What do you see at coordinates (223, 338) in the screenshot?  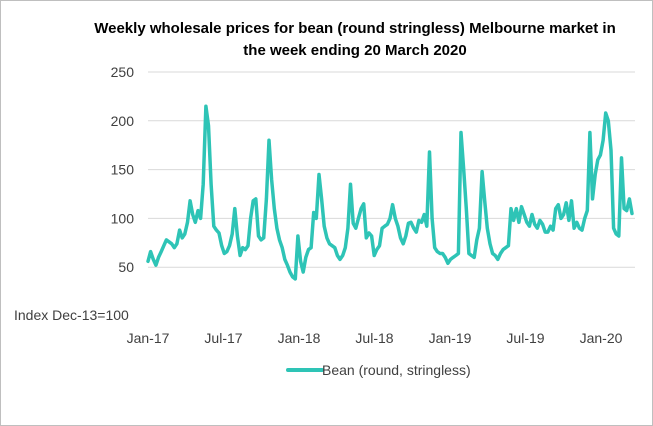 I see `x-tick-label: Jul-17` at bounding box center [223, 338].